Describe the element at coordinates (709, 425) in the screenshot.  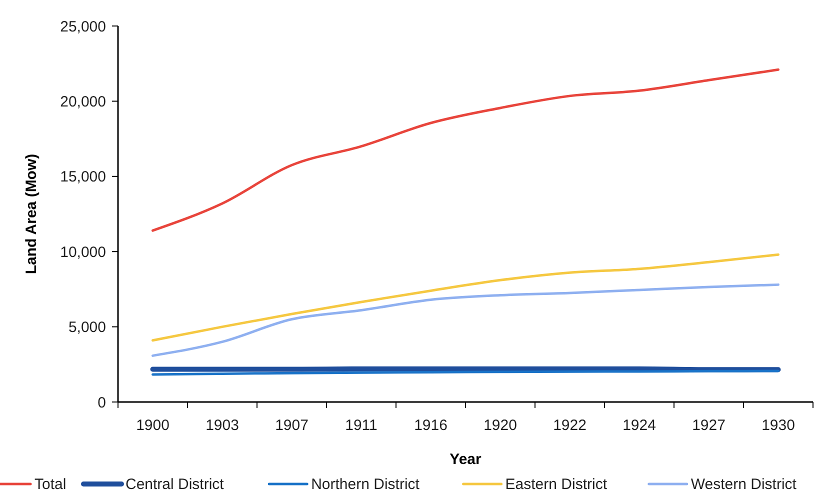
I see `x-tick-label: 1927` at that location.